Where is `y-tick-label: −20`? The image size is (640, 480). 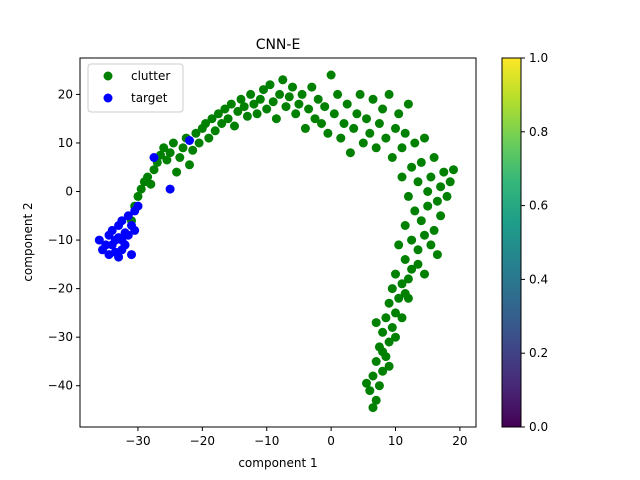 y-tick-label: −20 is located at coordinates (60, 289).